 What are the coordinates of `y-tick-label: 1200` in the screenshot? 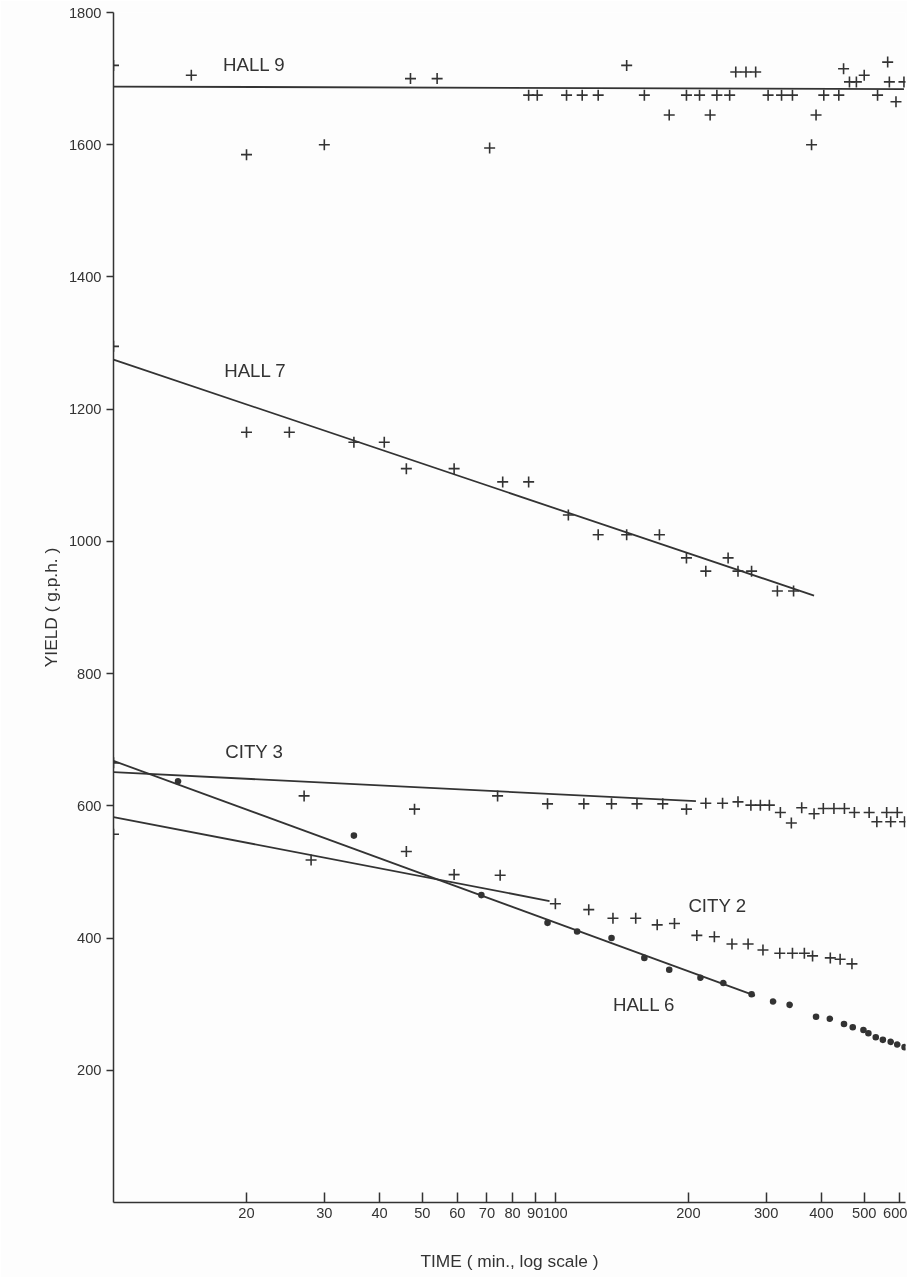 It's located at (85, 409).